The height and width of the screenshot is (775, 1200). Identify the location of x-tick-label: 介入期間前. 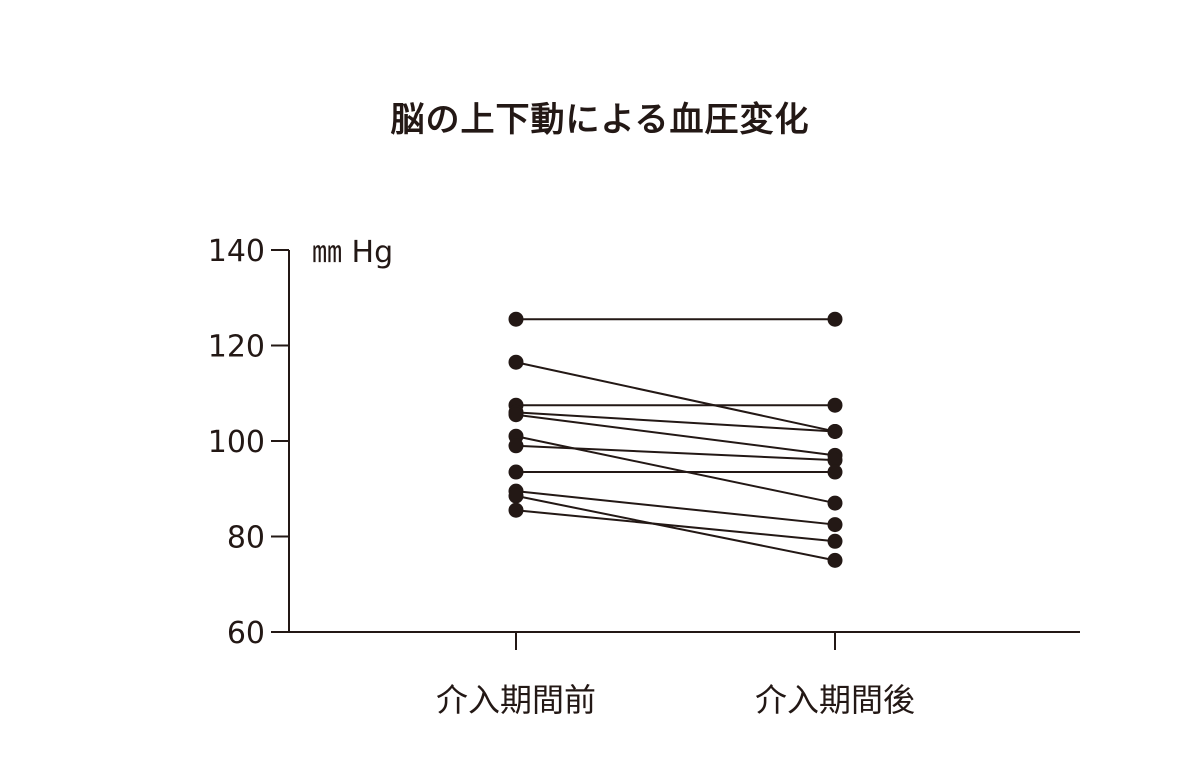
(516, 700).